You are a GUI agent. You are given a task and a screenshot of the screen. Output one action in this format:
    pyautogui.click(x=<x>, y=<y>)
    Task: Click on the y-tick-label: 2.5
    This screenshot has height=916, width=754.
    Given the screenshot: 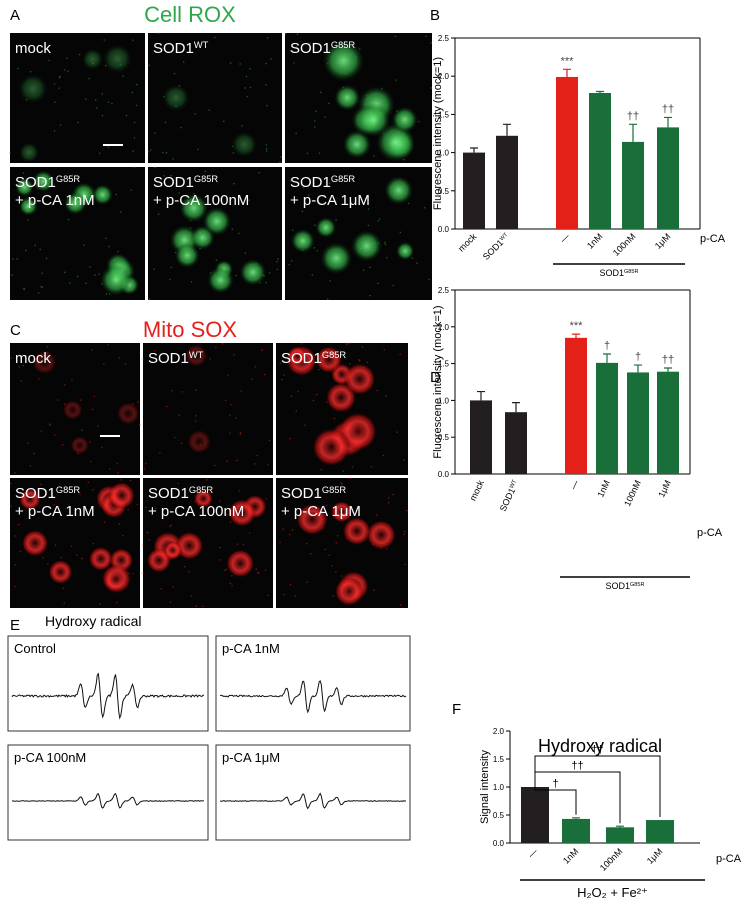 What is the action you would take?
    pyautogui.click(x=444, y=38)
    